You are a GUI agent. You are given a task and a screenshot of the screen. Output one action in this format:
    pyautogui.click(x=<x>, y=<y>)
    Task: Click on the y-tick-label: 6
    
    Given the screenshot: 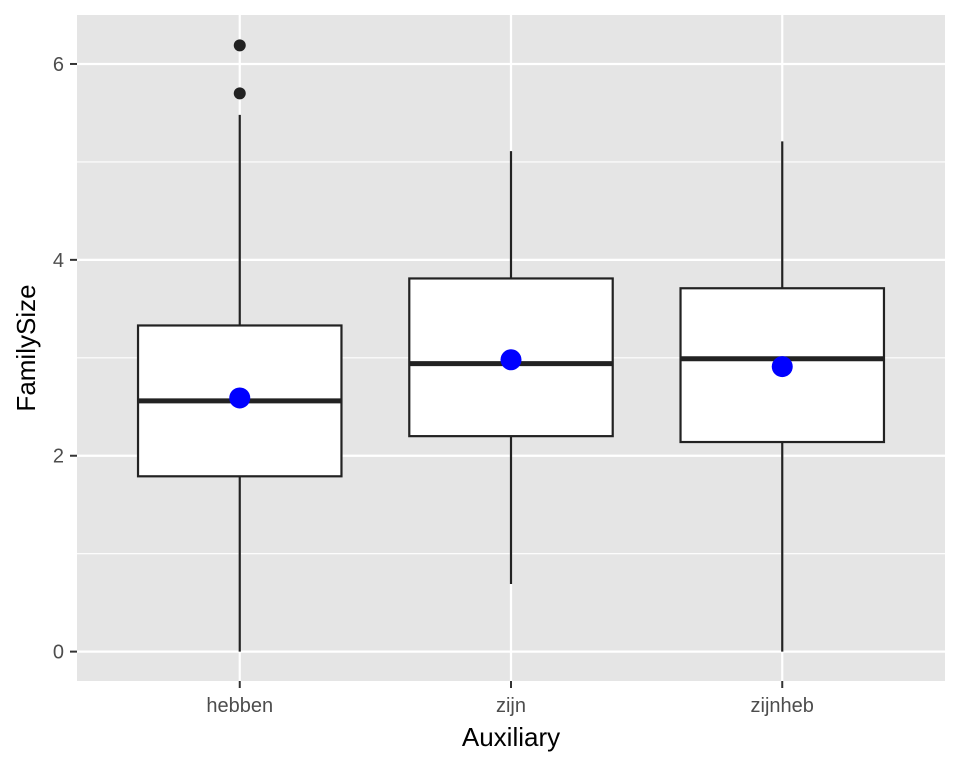 What is the action you would take?
    pyautogui.click(x=58, y=65)
    